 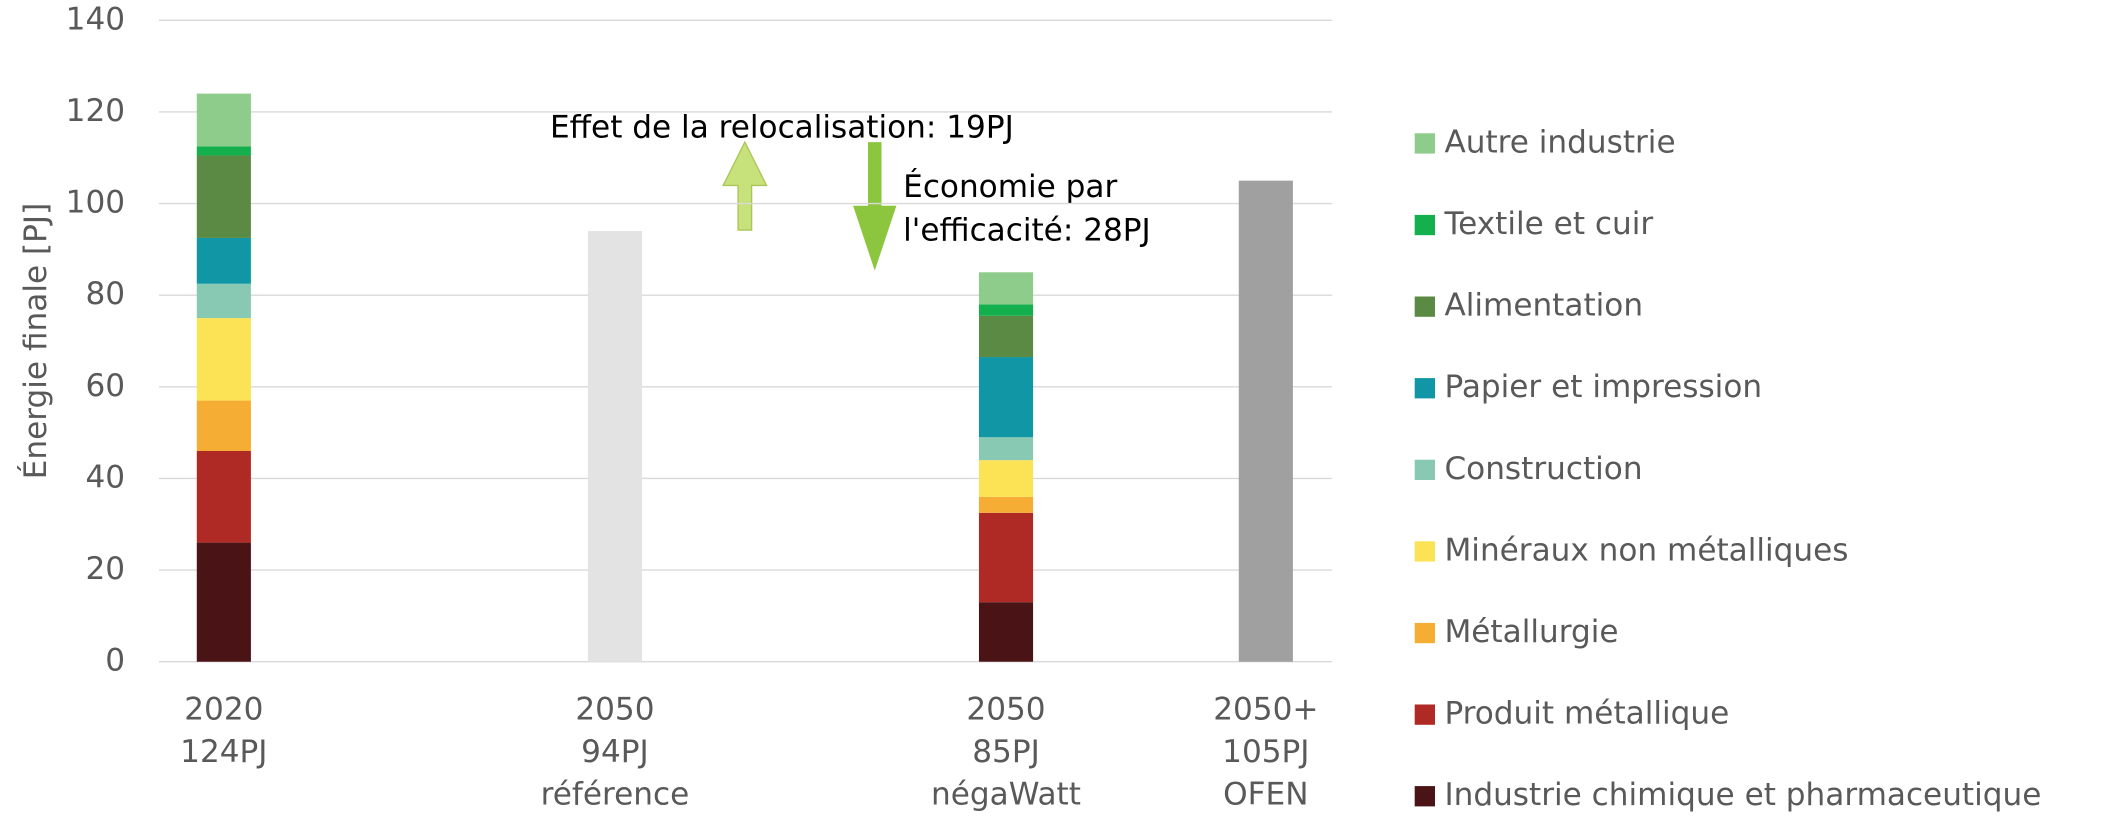 I want to click on legend-label: Textile et cuir, so click(x=1548, y=224).